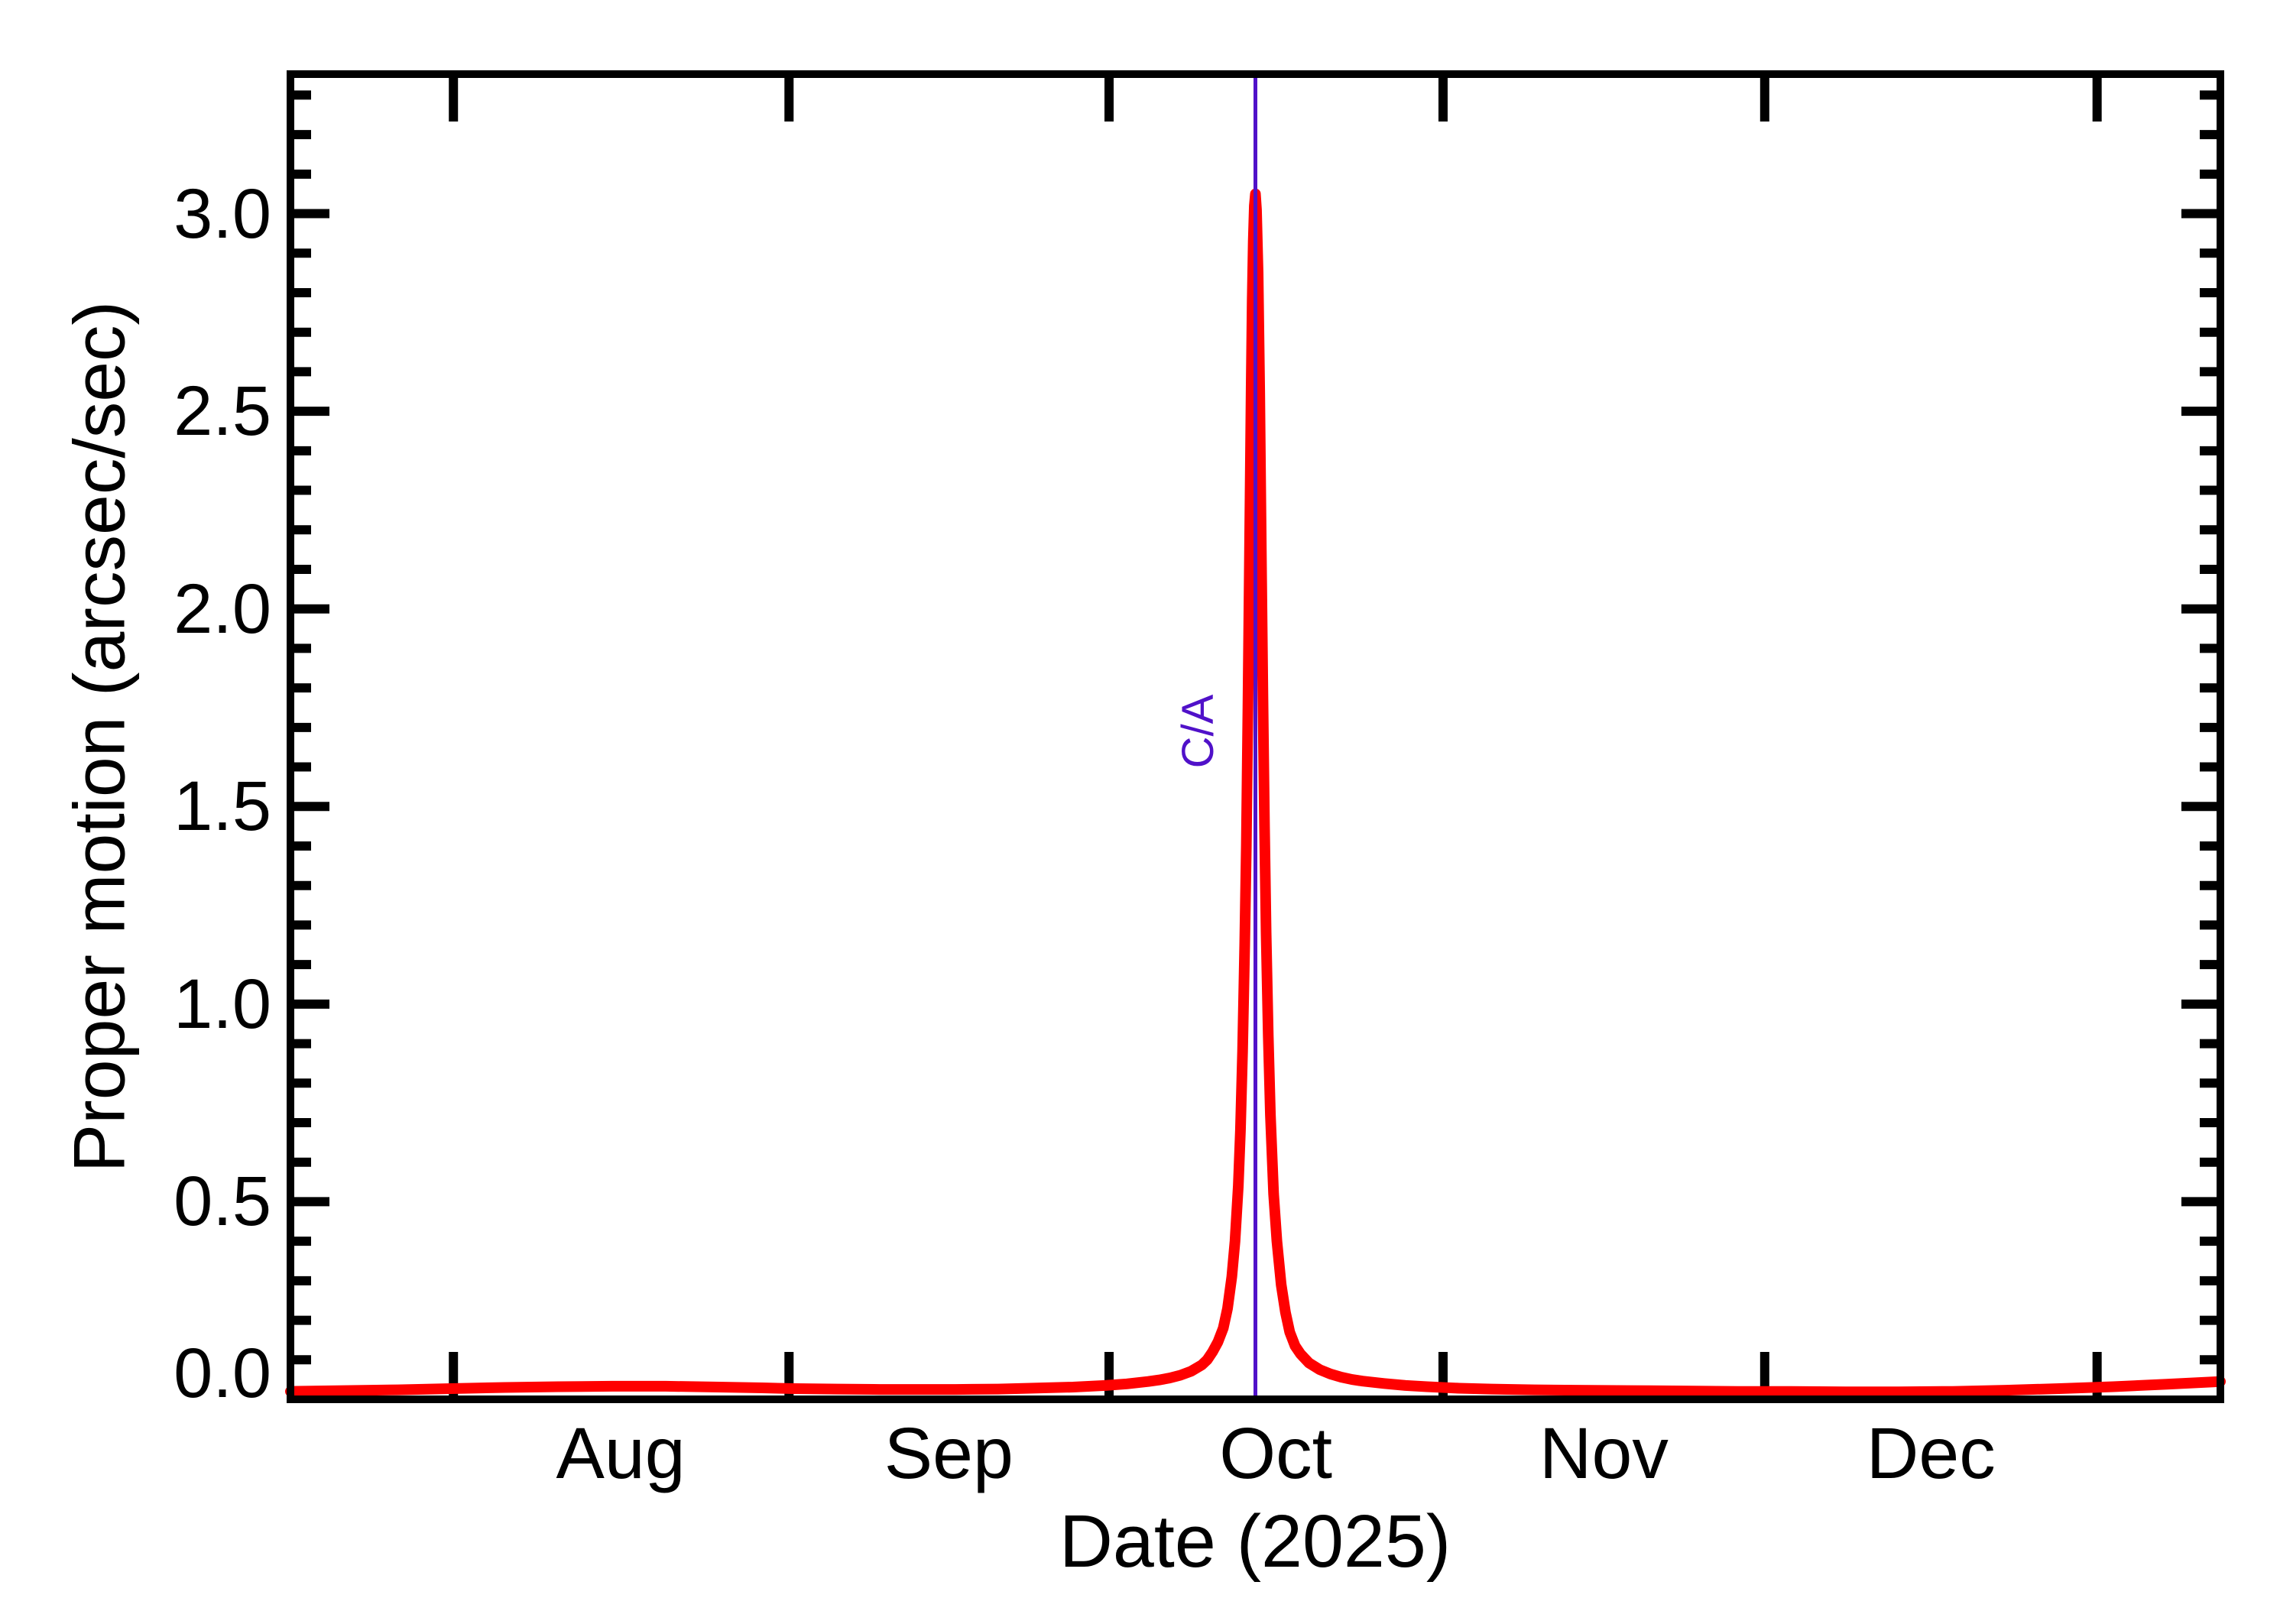  Describe the element at coordinates (1931, 1453) in the screenshot. I see `x-tick-label-dec: Dec` at that location.